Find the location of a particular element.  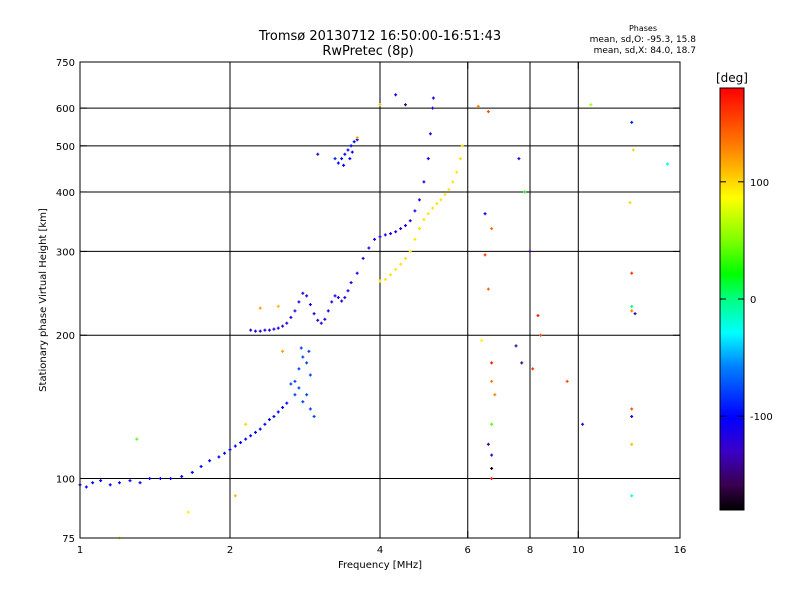

colorbar-ticks: -100 0 100 is located at coordinates (746, 300).